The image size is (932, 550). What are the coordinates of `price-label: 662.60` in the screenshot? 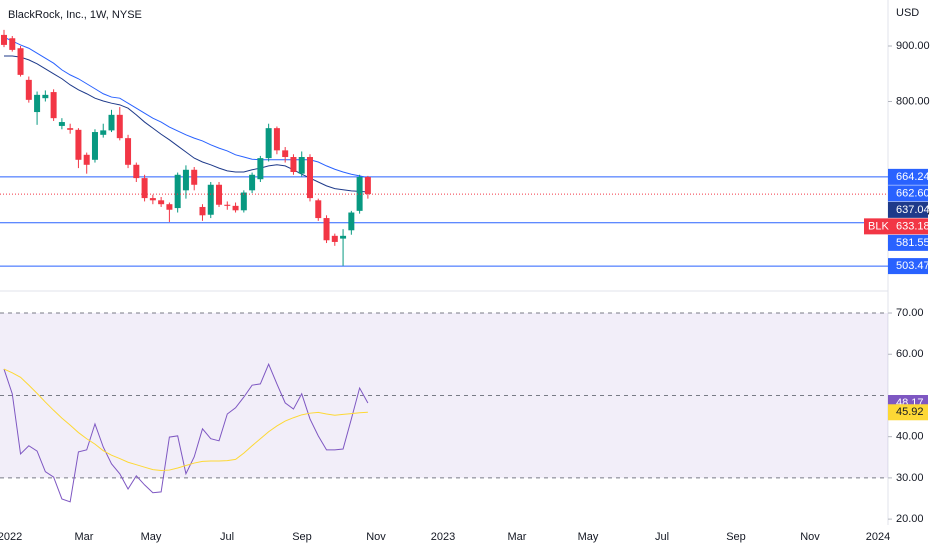 It's located at (909, 193).